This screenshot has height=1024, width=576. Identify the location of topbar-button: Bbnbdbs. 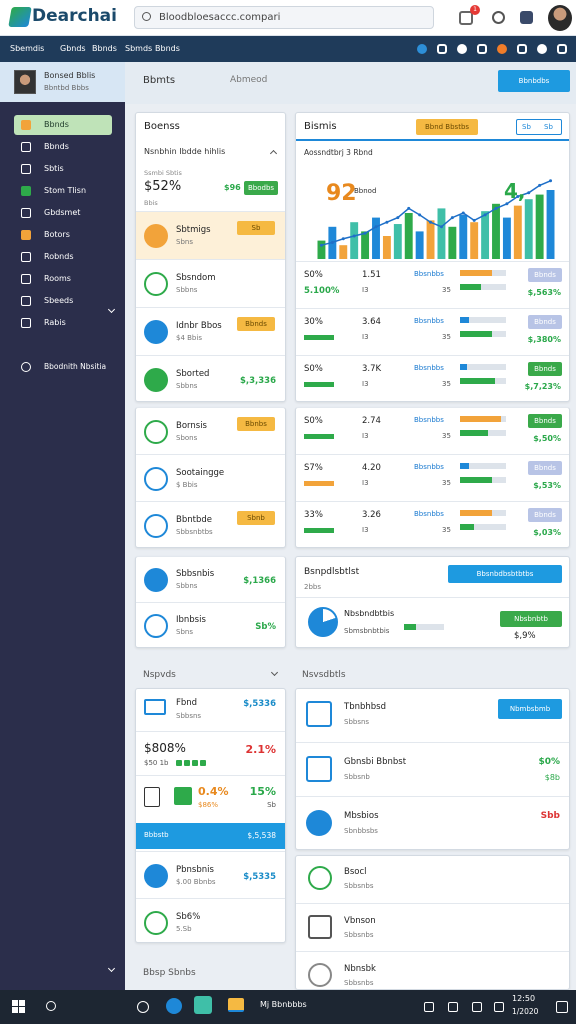
(534, 81).